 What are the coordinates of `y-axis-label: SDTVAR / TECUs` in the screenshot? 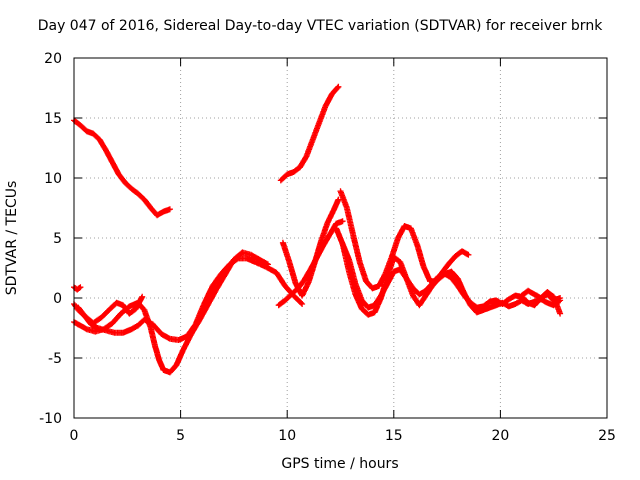 It's located at (12, 238).